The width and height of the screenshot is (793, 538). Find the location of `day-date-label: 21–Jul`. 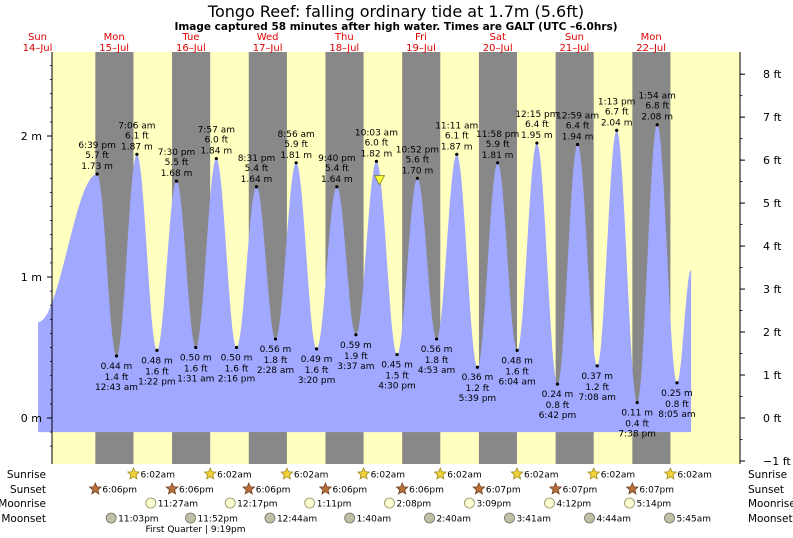

day-date-label: 21–Jul is located at coordinates (575, 48).